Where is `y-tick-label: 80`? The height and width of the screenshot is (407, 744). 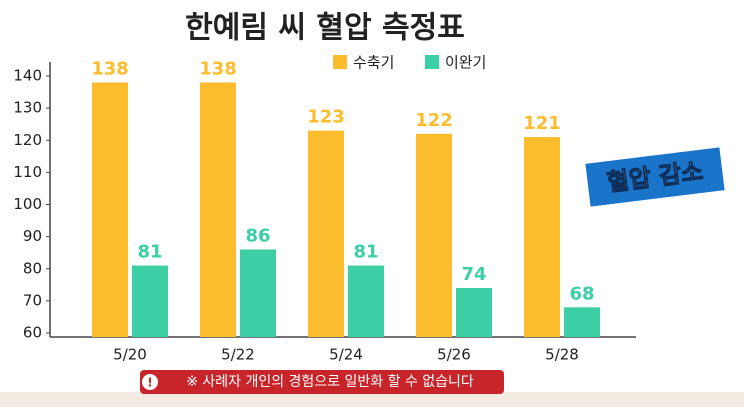 y-tick-label: 80 is located at coordinates (32, 268).